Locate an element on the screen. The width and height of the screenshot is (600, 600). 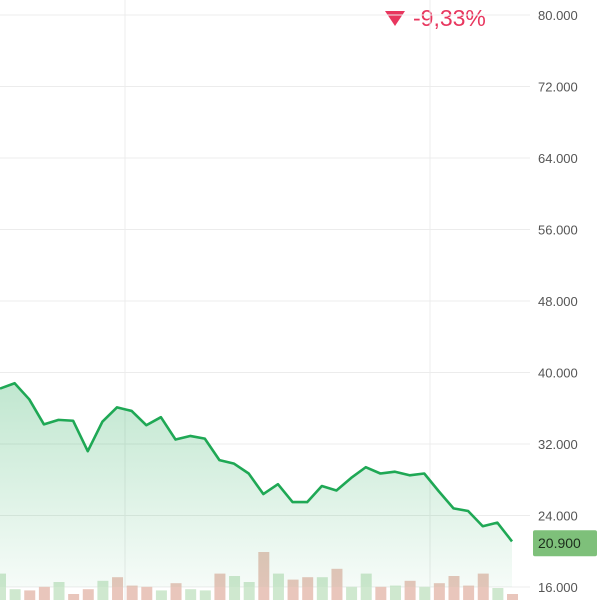
y-tick-label: 80.000 is located at coordinates (558, 15).